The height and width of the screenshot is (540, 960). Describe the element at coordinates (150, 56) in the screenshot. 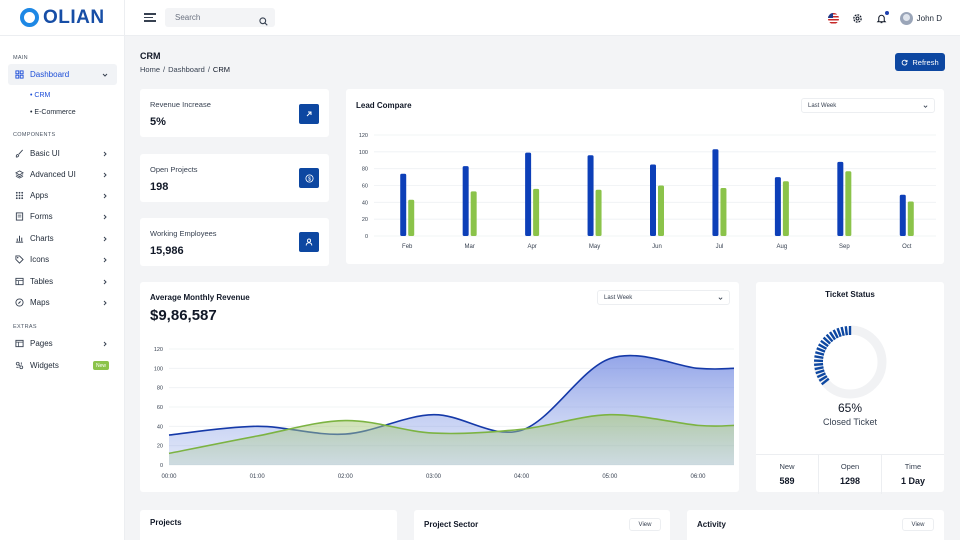

I see `page-title: CRM` at that location.